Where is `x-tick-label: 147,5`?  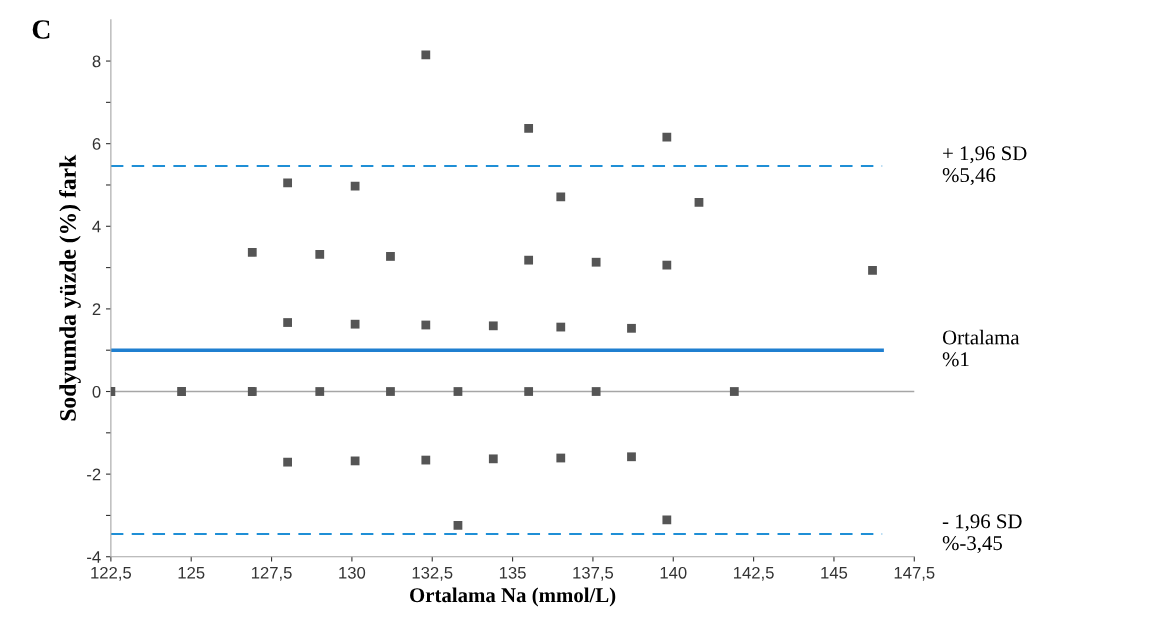
x-tick-label: 147,5 is located at coordinates (914, 574).